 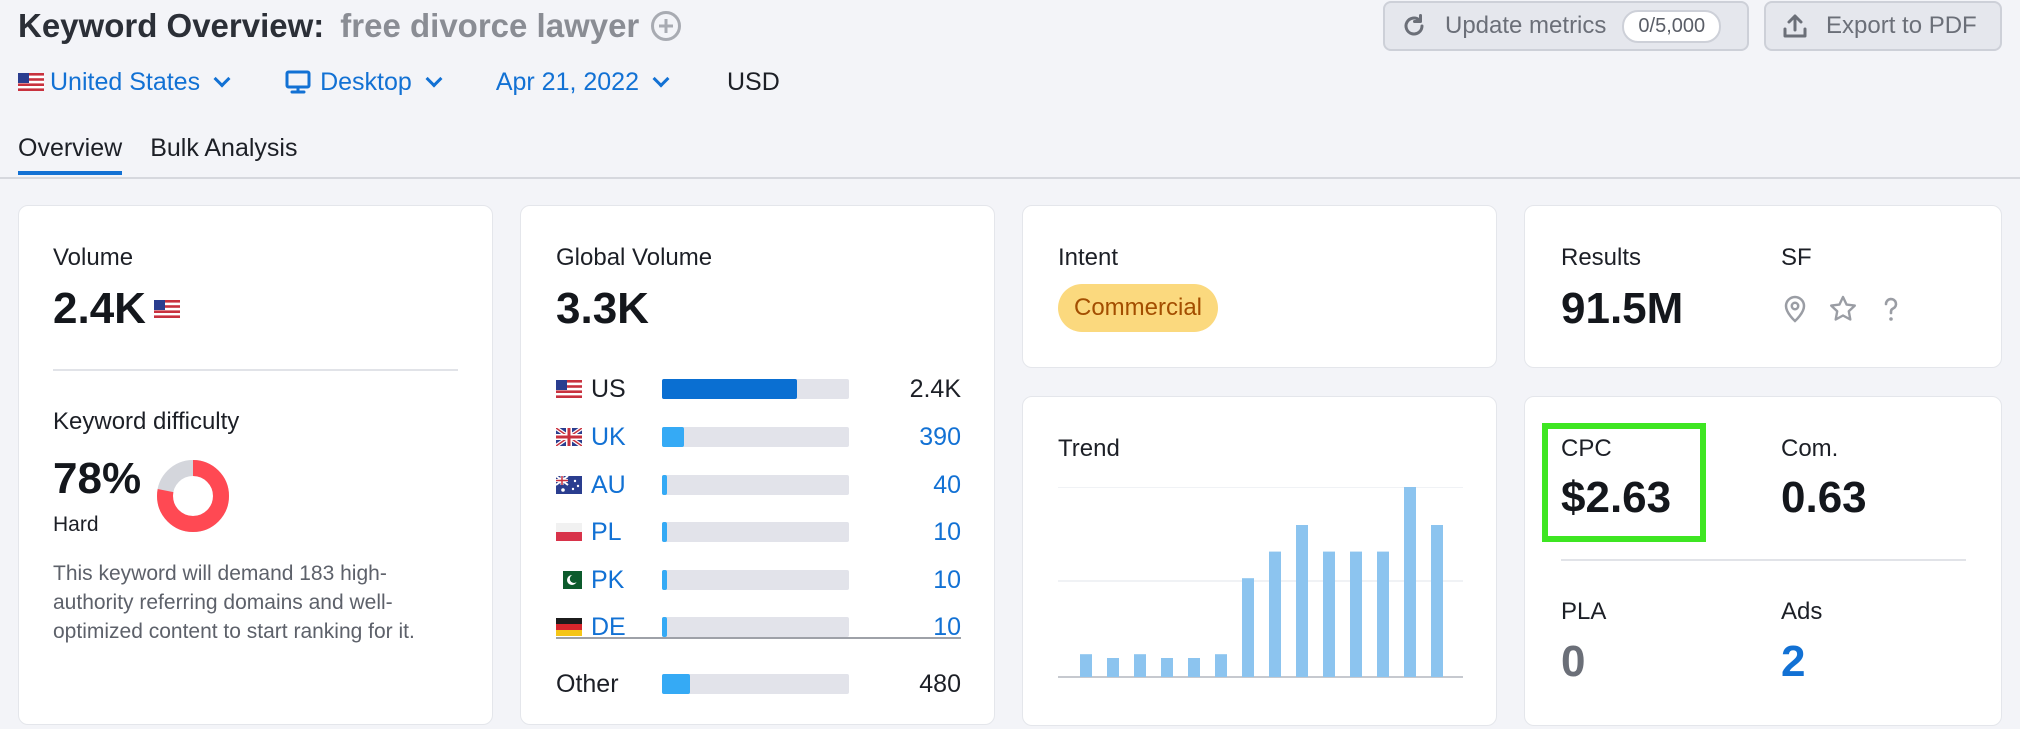 What do you see at coordinates (1795, 309) in the screenshot?
I see `location-pin-icon` at bounding box center [1795, 309].